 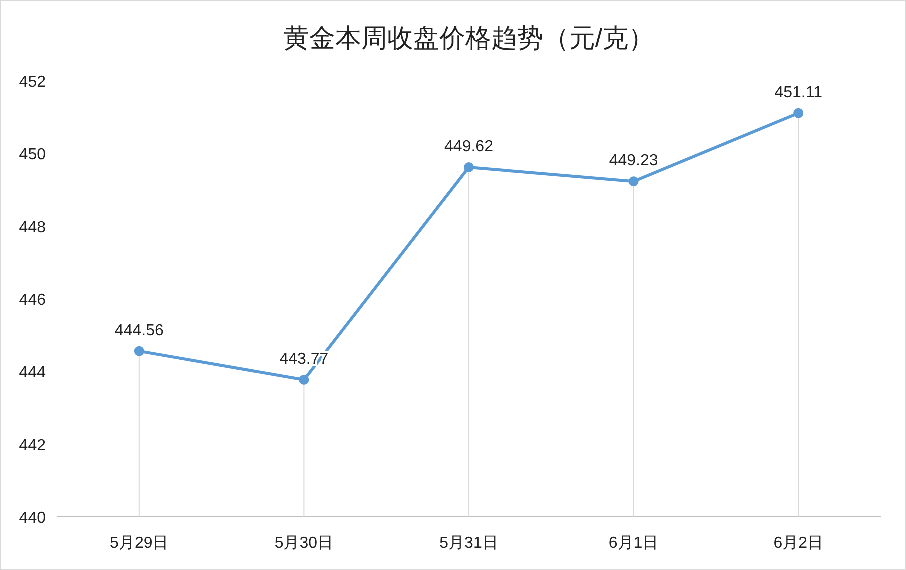 I want to click on y-tick-label: 440, so click(x=32, y=518).